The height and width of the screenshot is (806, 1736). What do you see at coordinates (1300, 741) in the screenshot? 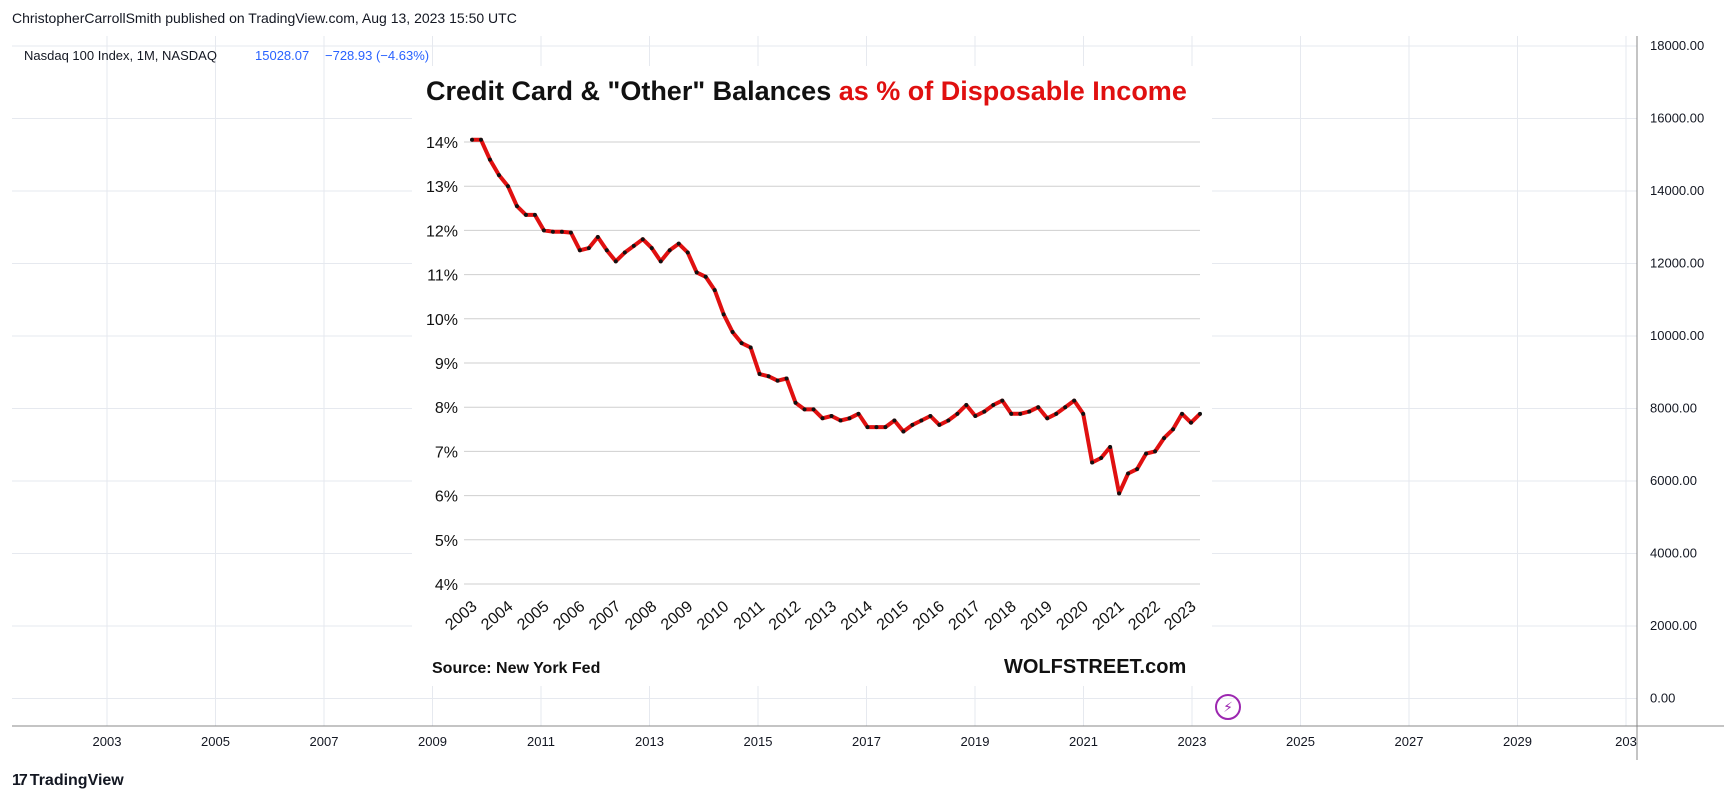
I see `outer-time-tick: 2025` at bounding box center [1300, 741].